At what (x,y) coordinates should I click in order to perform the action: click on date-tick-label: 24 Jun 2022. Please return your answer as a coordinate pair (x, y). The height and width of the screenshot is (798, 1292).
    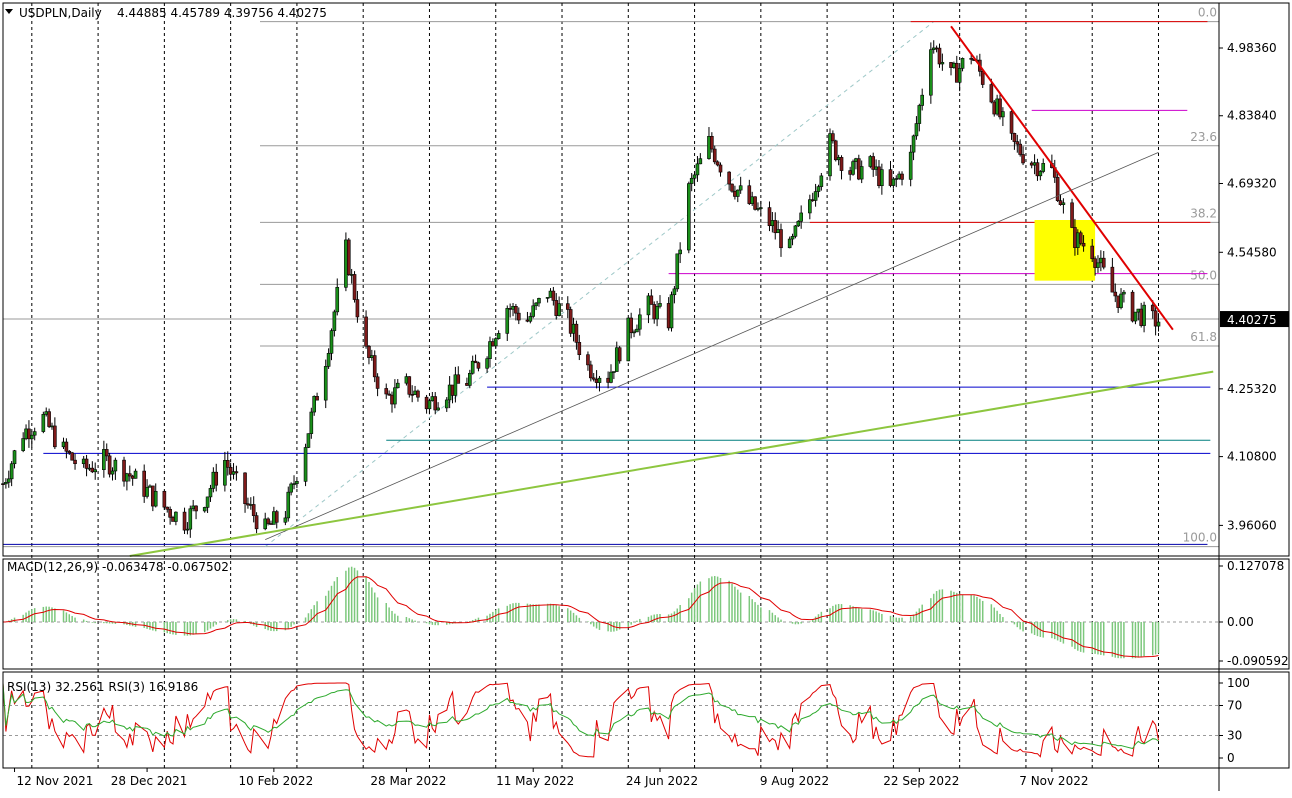
    Looking at the image, I should click on (662, 781).